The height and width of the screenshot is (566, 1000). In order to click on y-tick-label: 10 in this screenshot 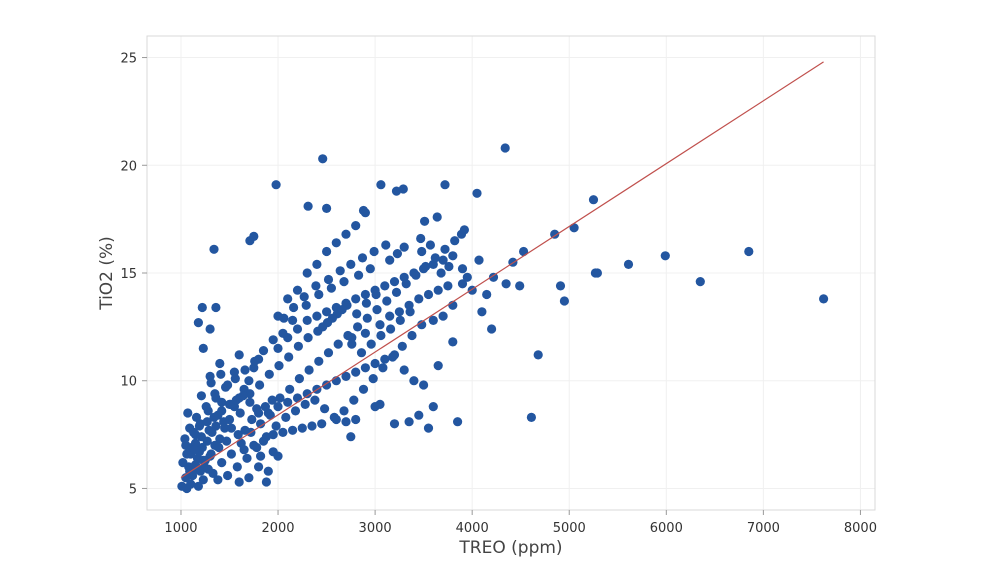, I will do `click(128, 382)`.